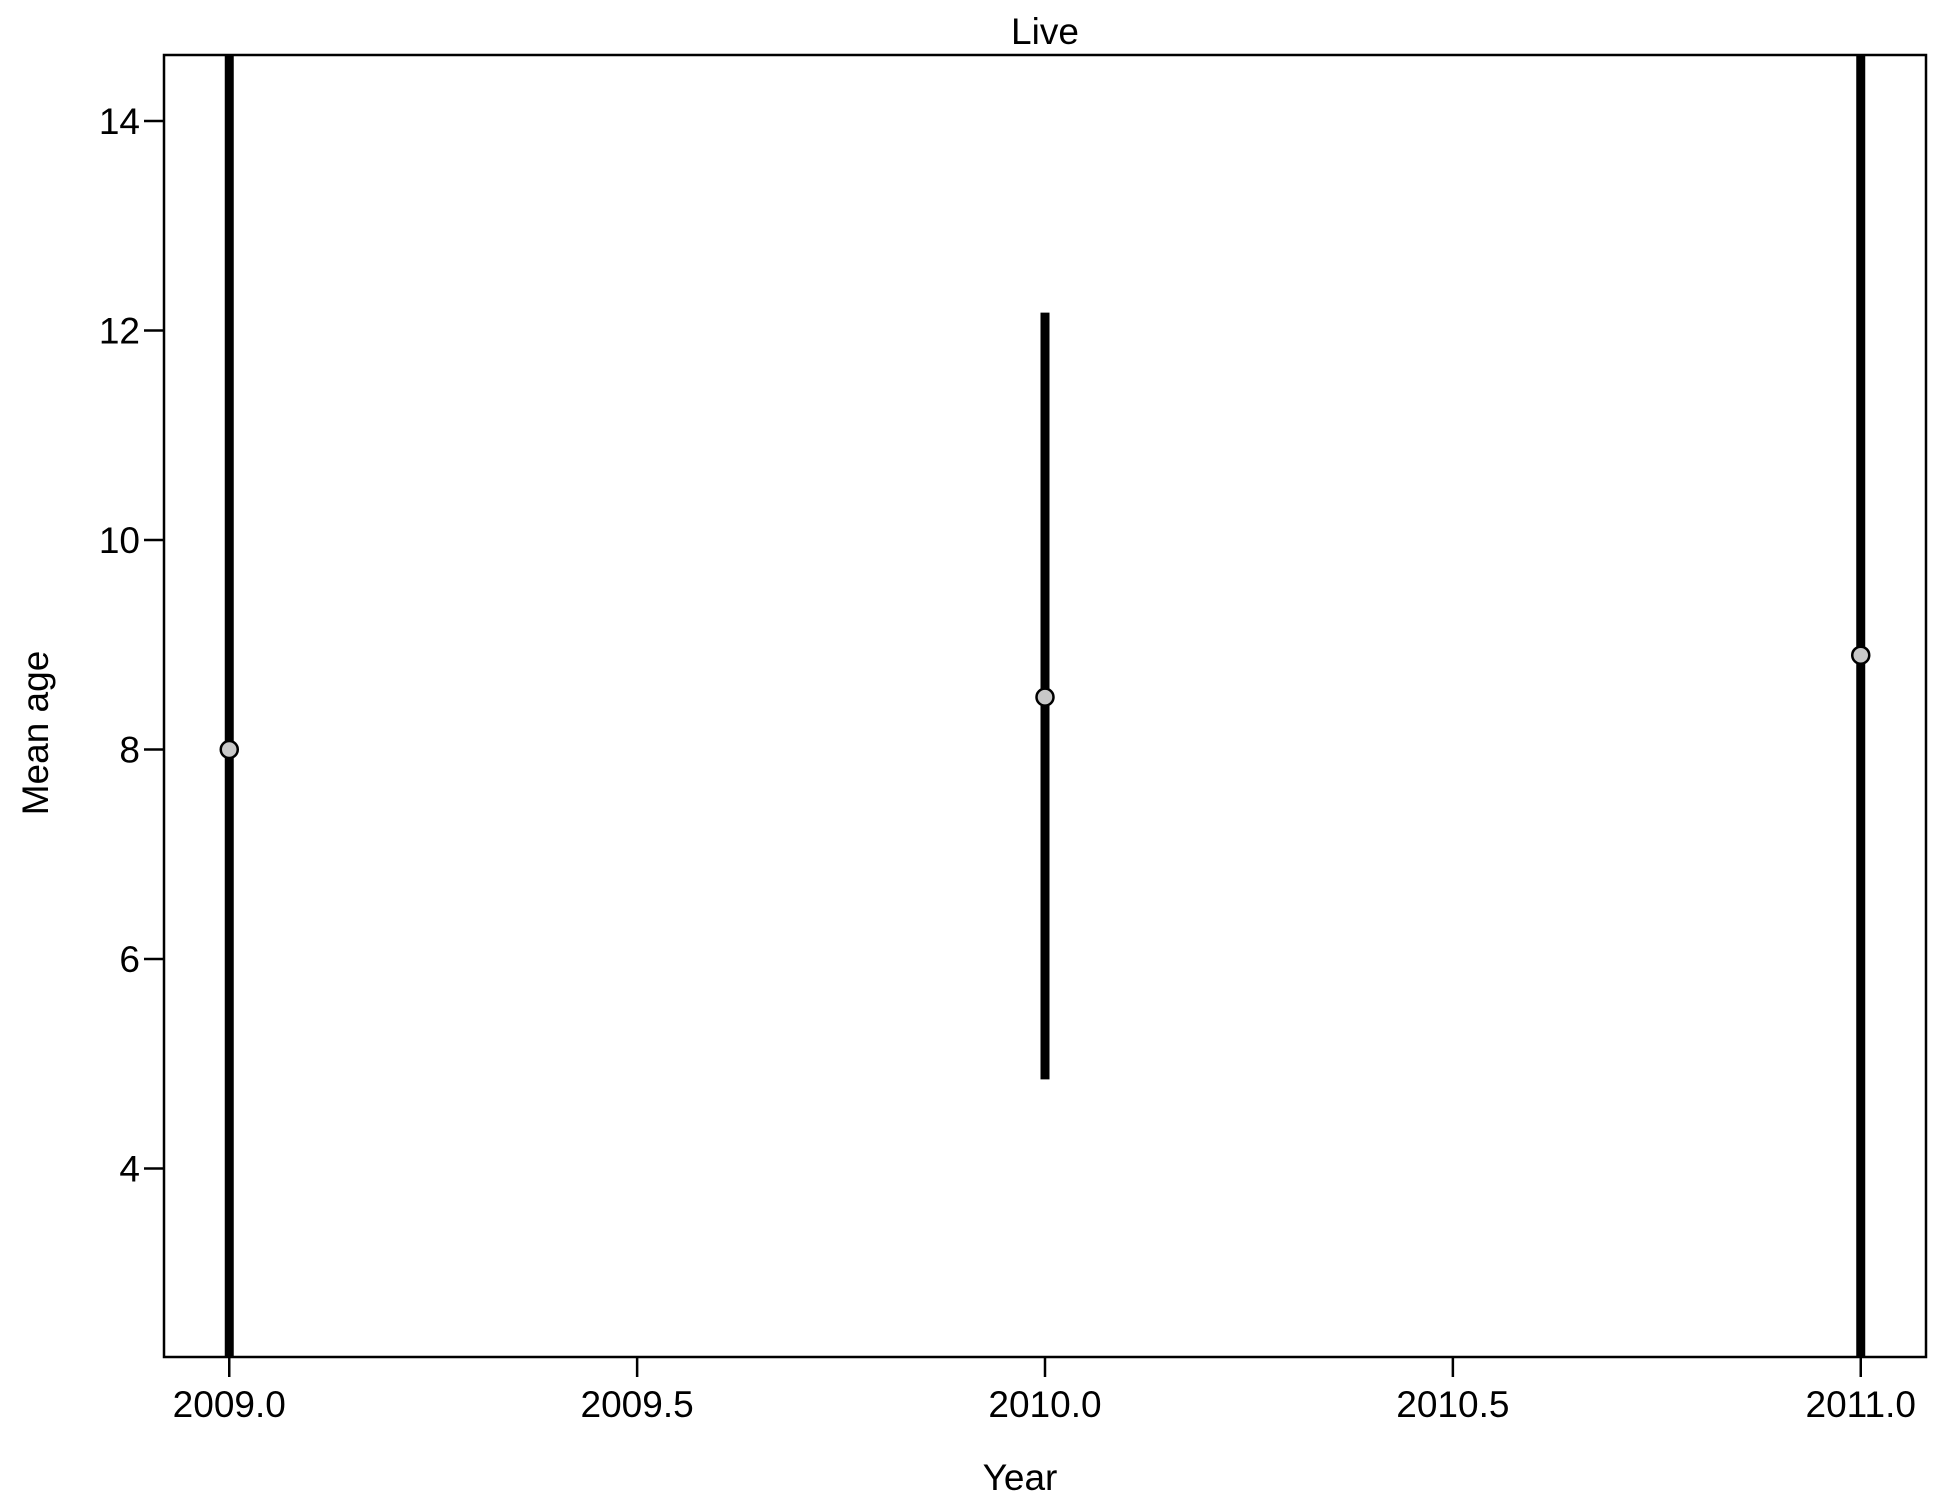  I want to click on x-tick-label: 2011.0, so click(1861, 1404).